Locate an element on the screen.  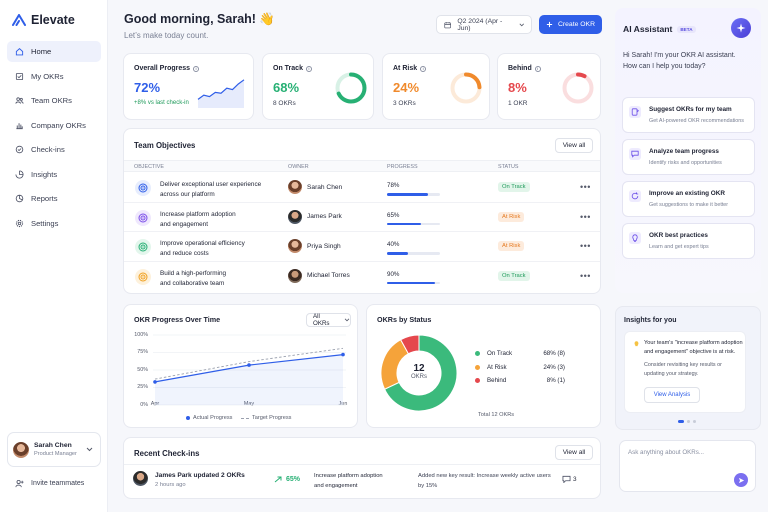
status-legend-item: On Track 68% (8) is located at coordinates (520, 353).